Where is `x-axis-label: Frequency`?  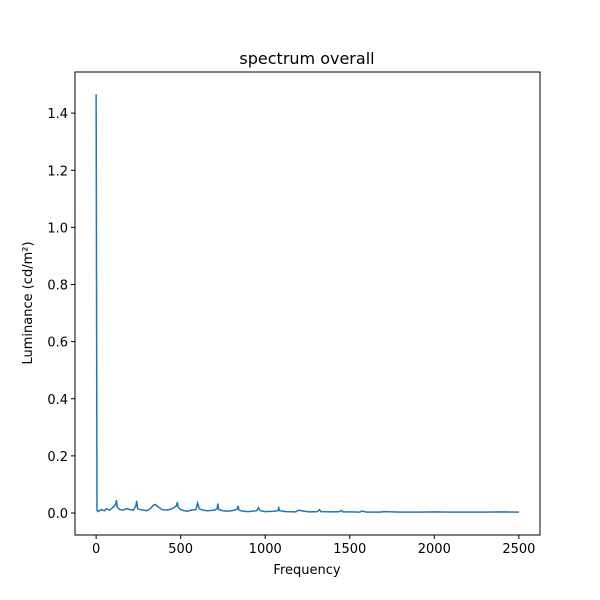 x-axis-label: Frequency is located at coordinates (306, 570).